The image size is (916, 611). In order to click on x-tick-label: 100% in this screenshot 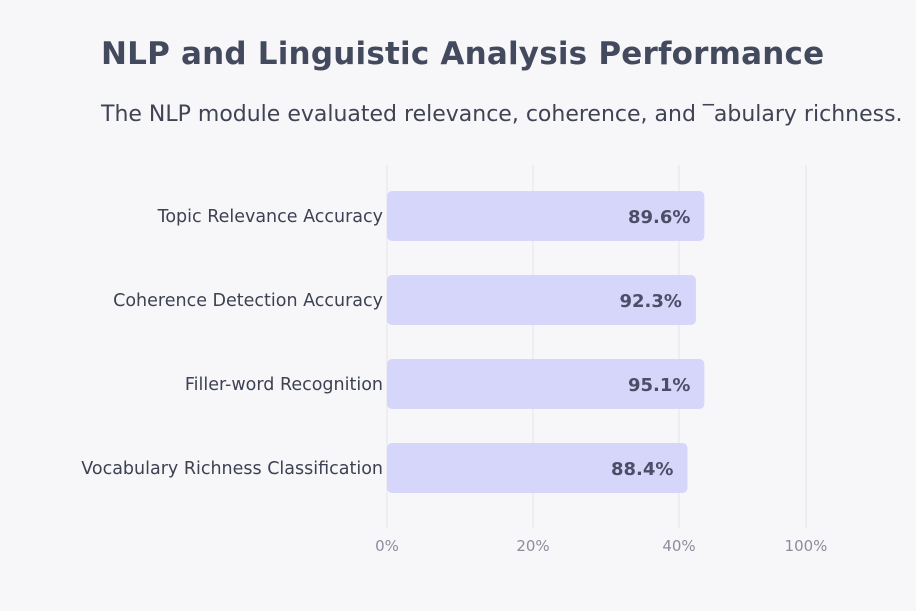, I will do `click(806, 546)`.